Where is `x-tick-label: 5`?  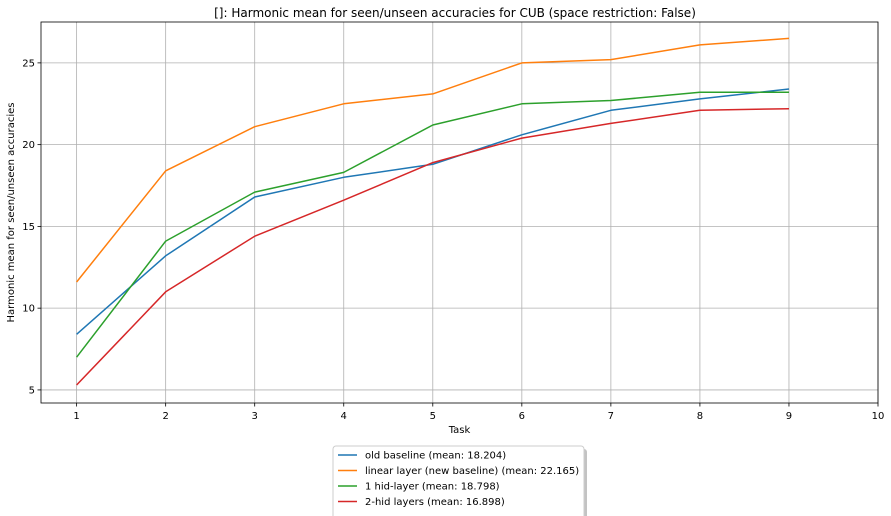
x-tick-label: 5 is located at coordinates (433, 416).